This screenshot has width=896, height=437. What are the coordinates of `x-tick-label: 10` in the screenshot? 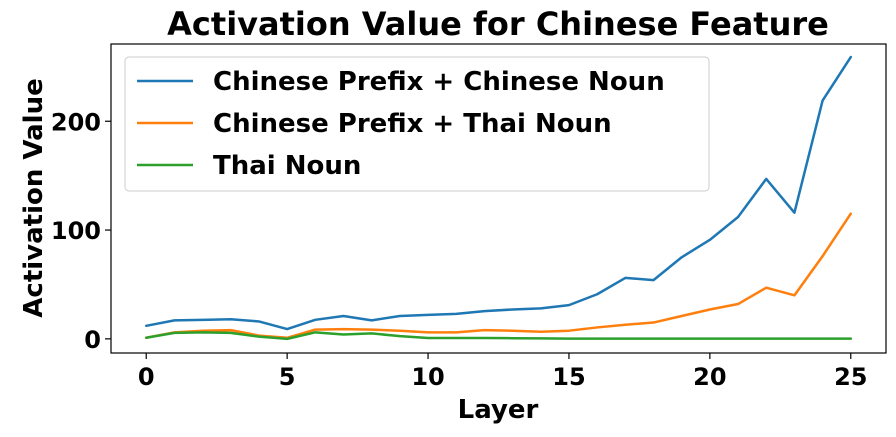 It's located at (427, 377).